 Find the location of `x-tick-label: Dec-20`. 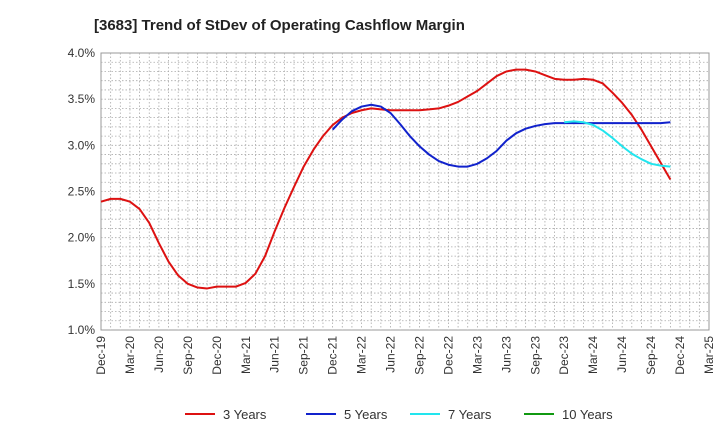

x-tick-label: Dec-20 is located at coordinates (217, 355).